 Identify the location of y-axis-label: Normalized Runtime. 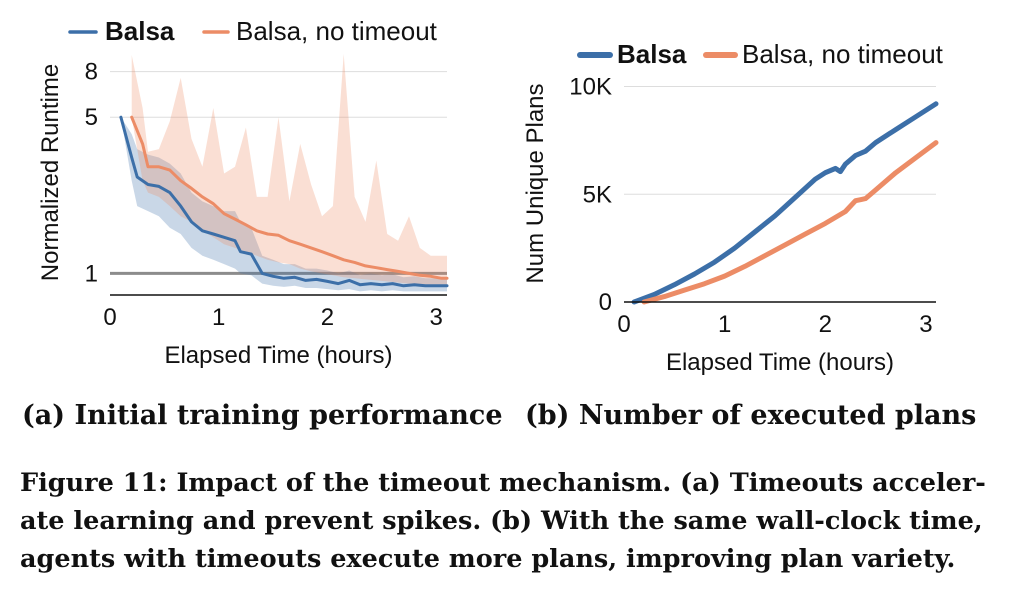
(50, 172).